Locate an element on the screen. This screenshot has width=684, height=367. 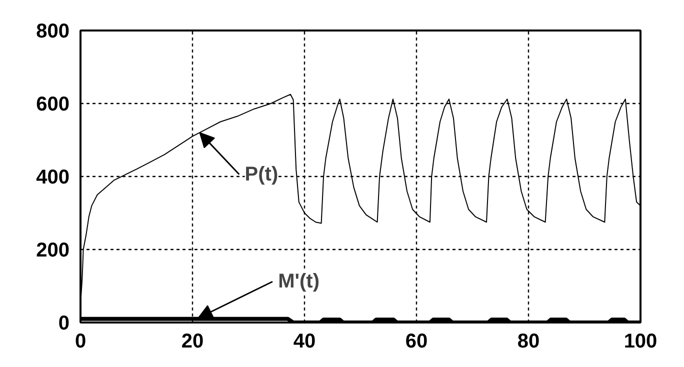
x-tick-label: 40 is located at coordinates (304, 341).